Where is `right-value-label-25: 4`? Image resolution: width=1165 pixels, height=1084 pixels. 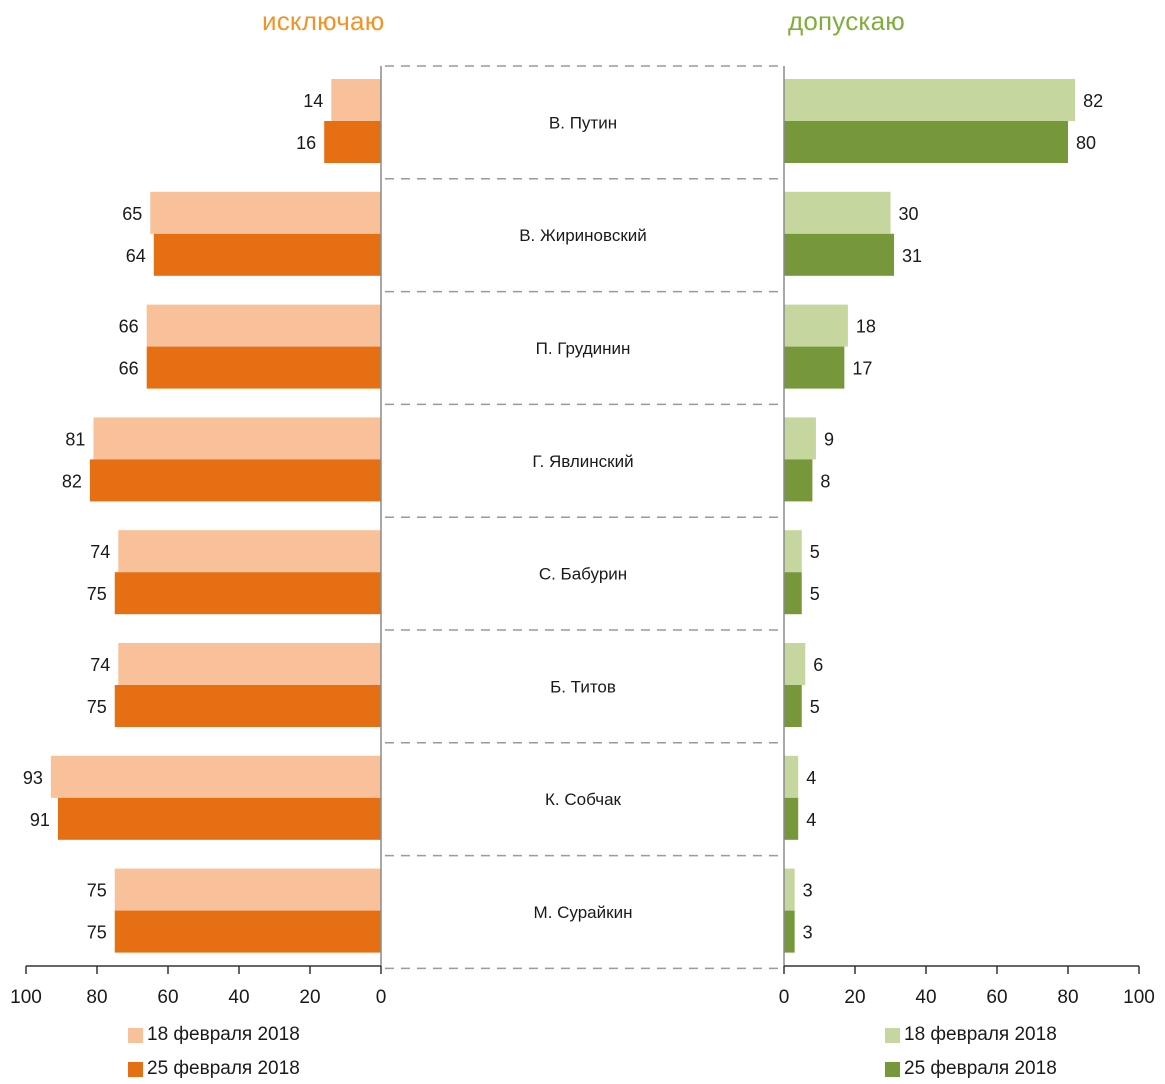
right-value-label-25: 4 is located at coordinates (811, 820).